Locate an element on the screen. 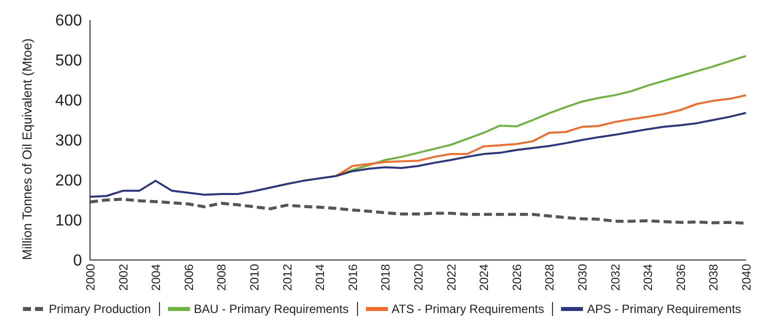 This screenshot has height=324, width=768. x-tick-label: 2014 is located at coordinates (320, 277).